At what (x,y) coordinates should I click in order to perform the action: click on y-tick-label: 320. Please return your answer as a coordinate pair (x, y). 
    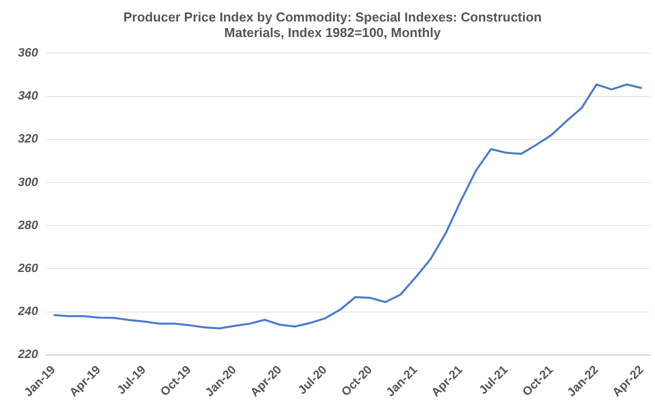
    Looking at the image, I should click on (28, 139).